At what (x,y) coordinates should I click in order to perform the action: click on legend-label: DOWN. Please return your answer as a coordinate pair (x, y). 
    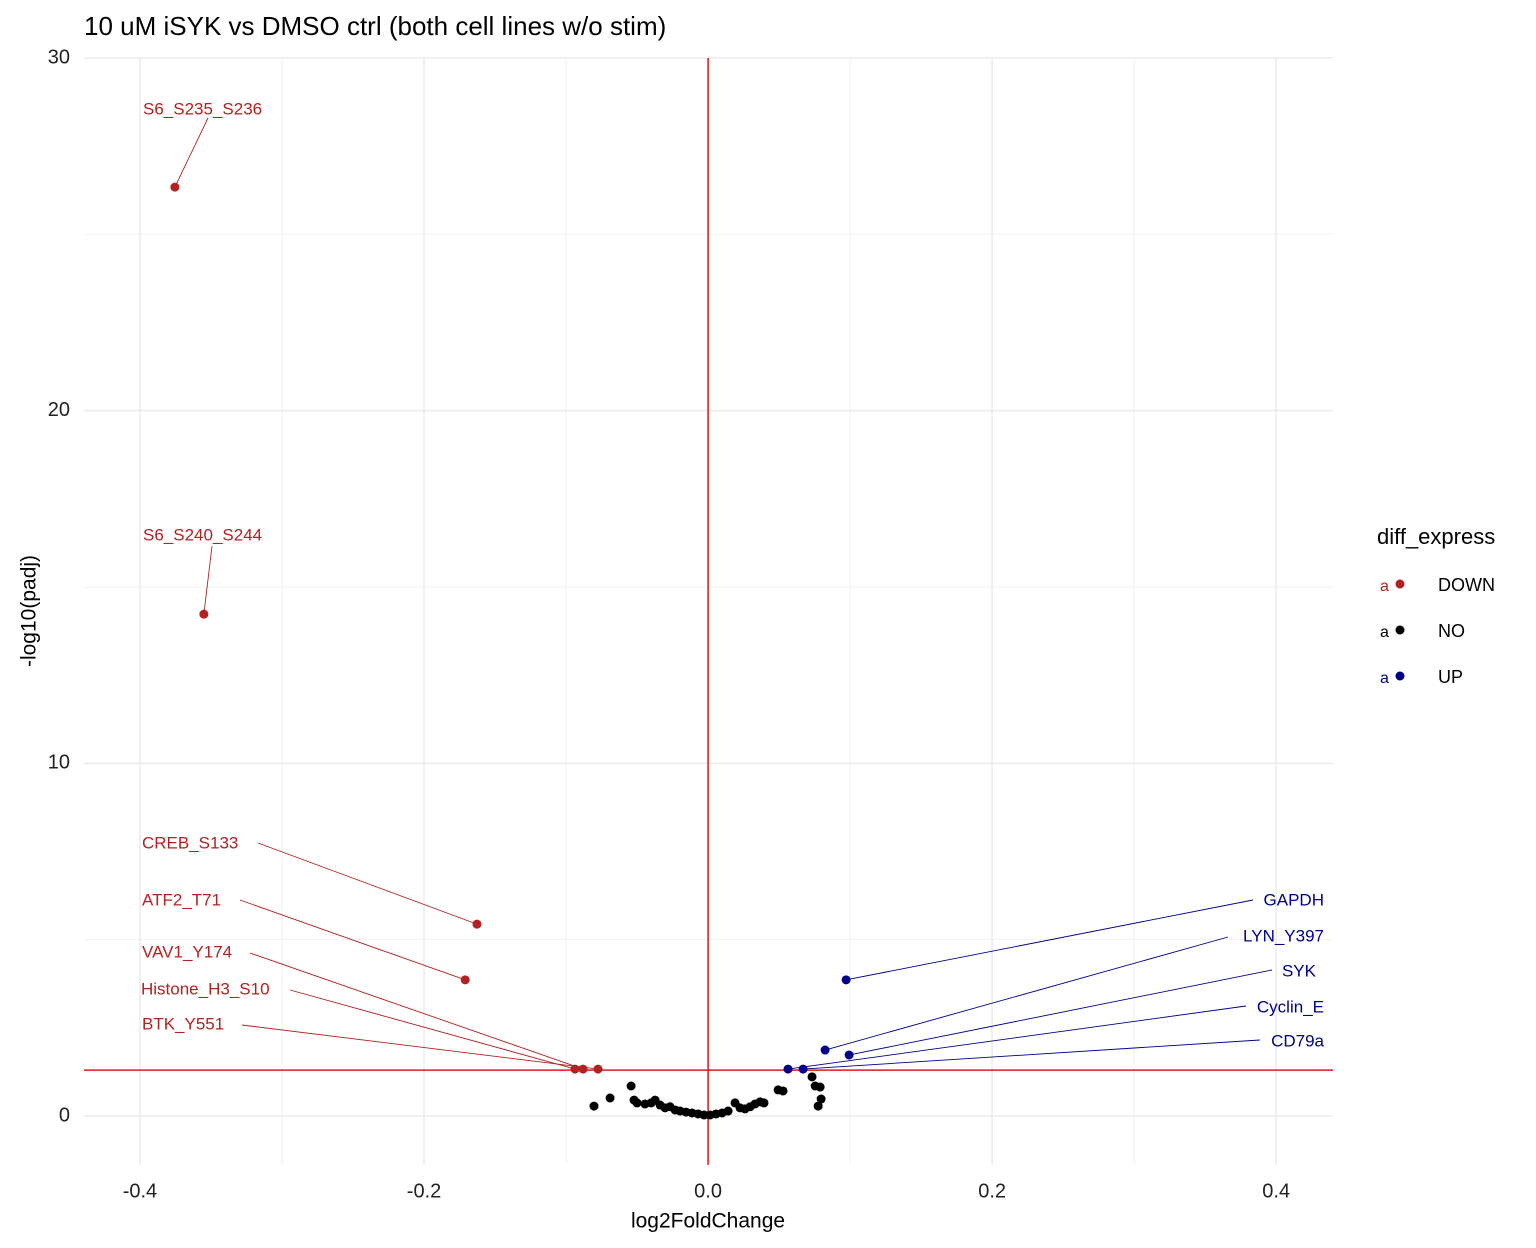
    Looking at the image, I should click on (1466, 585).